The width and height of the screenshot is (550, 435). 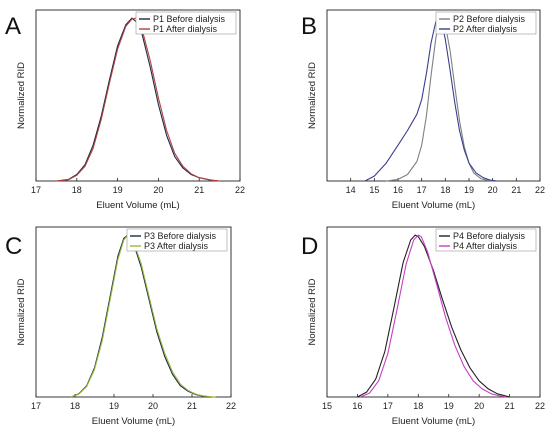 I want to click on legend-label: P1 Before dialysis, so click(x=189, y=19).